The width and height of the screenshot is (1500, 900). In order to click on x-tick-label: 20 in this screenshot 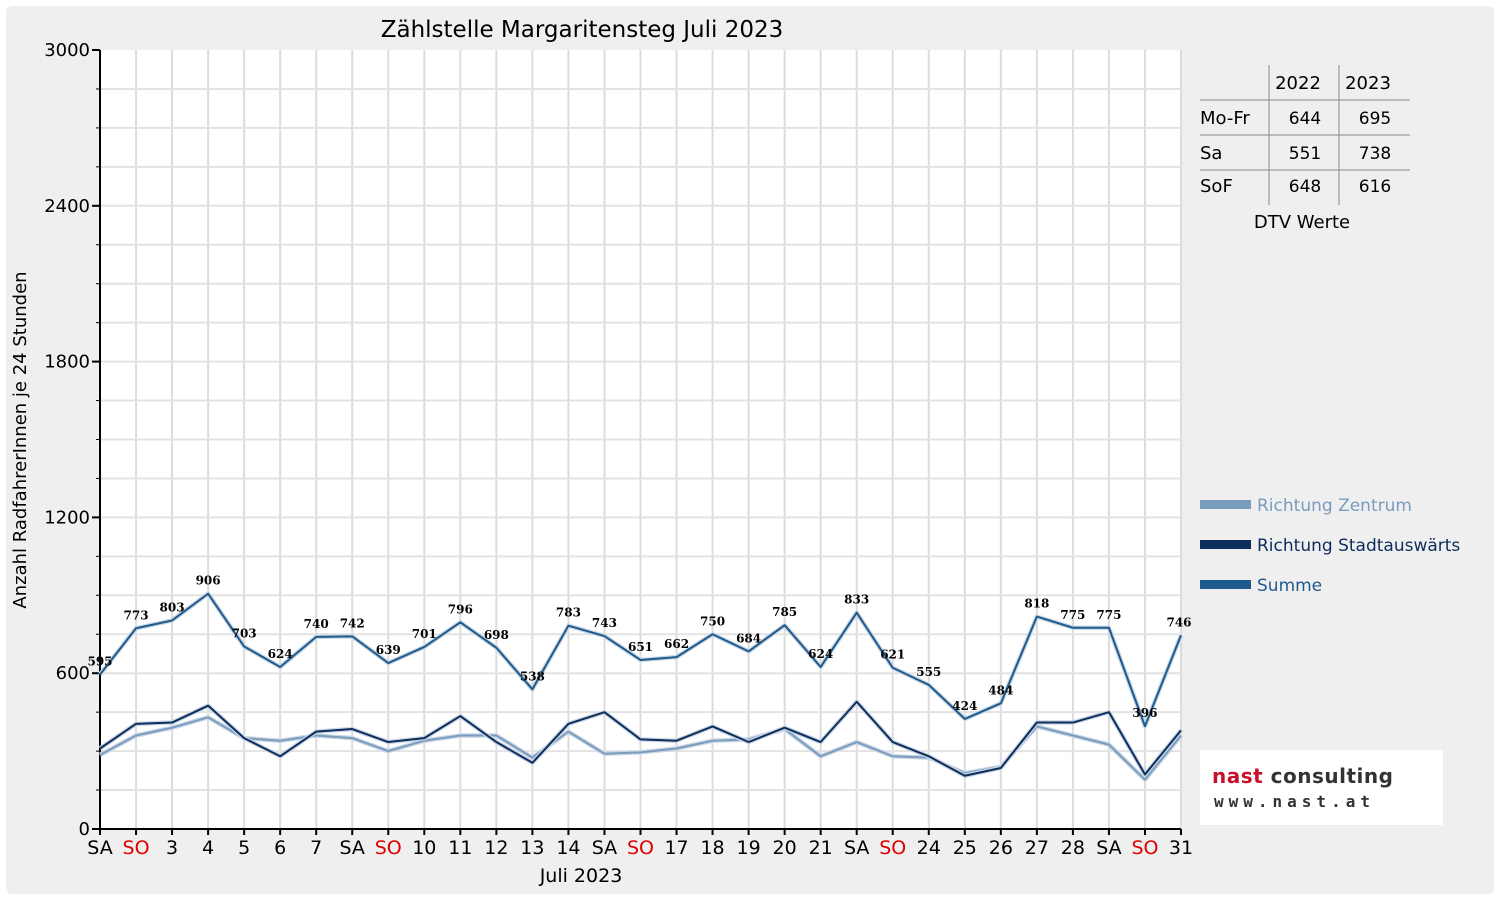, I will do `click(785, 848)`.